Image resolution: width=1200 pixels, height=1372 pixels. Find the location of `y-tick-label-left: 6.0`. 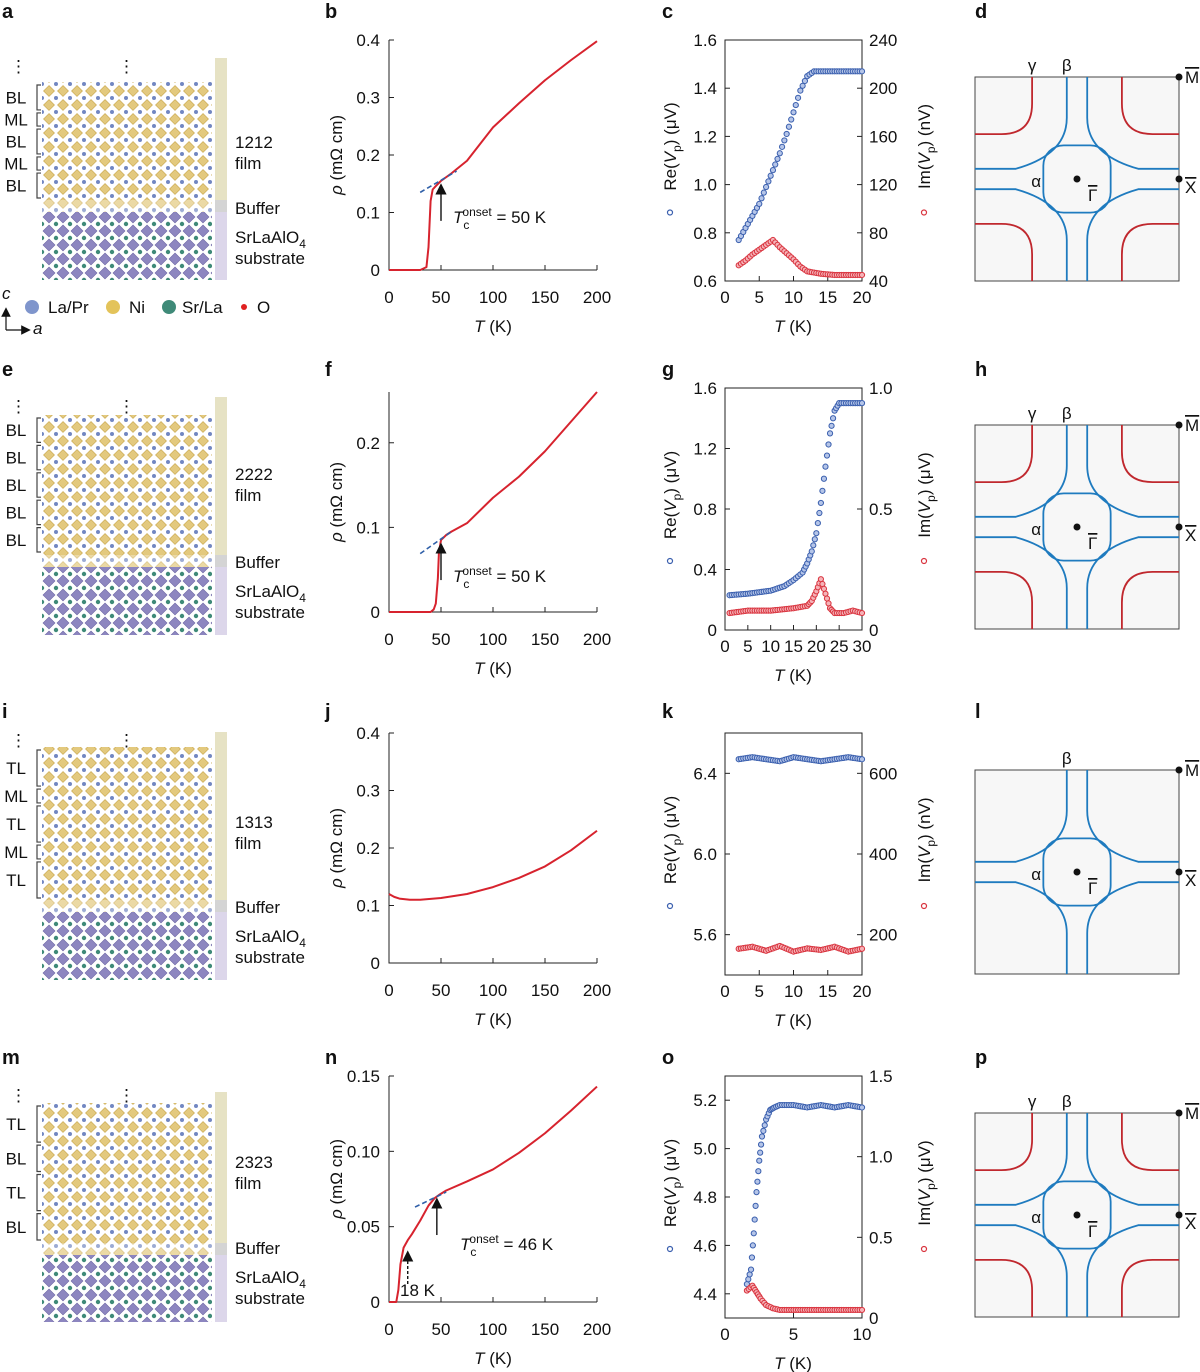

y-tick-label-left: 6.0 is located at coordinates (705, 854).